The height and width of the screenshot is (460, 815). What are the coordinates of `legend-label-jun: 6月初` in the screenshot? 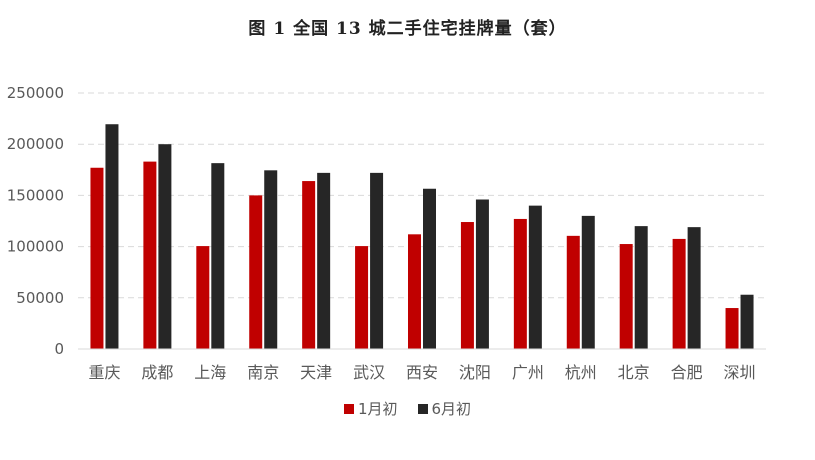 It's located at (451, 409).